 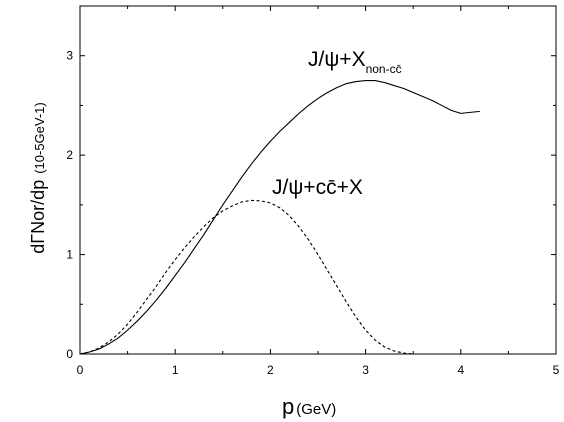 I want to click on series-label-non-cc: J/ψ+Xnon-cc̄, so click(x=355, y=62).